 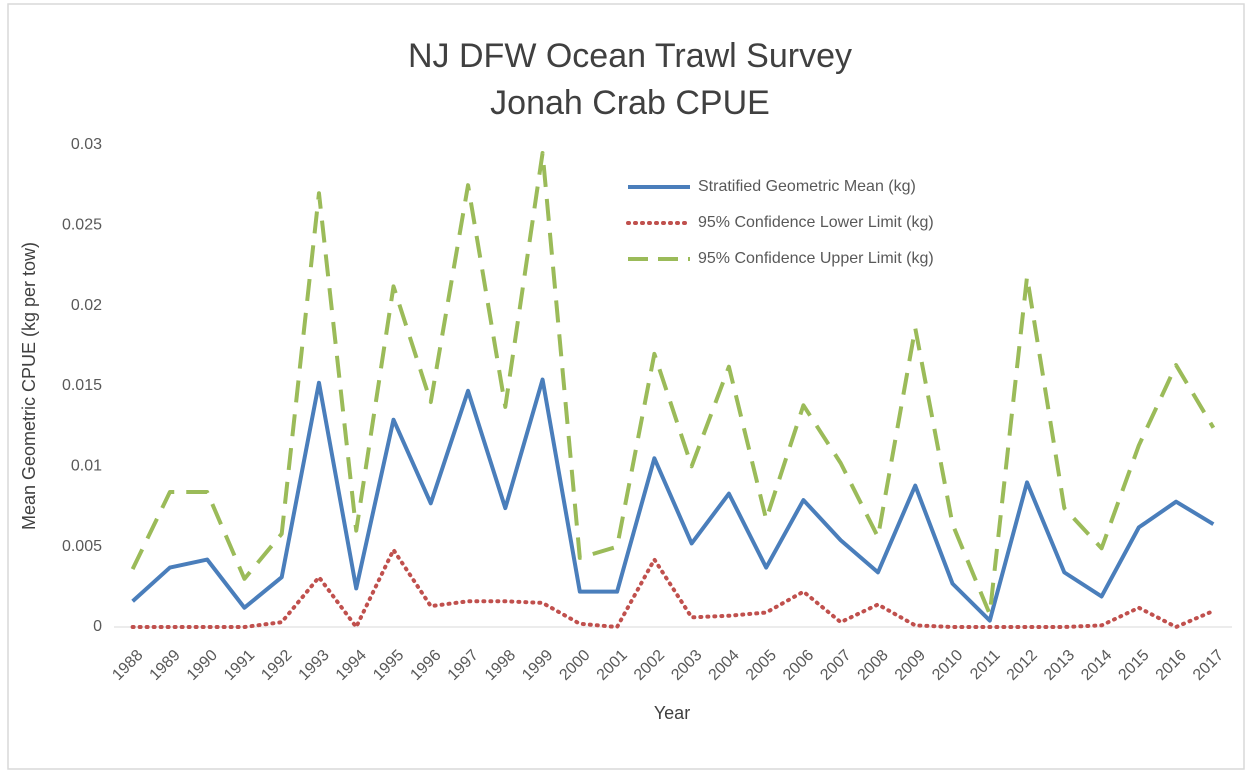 I want to click on y-tick-label: 0, so click(x=97, y=626).